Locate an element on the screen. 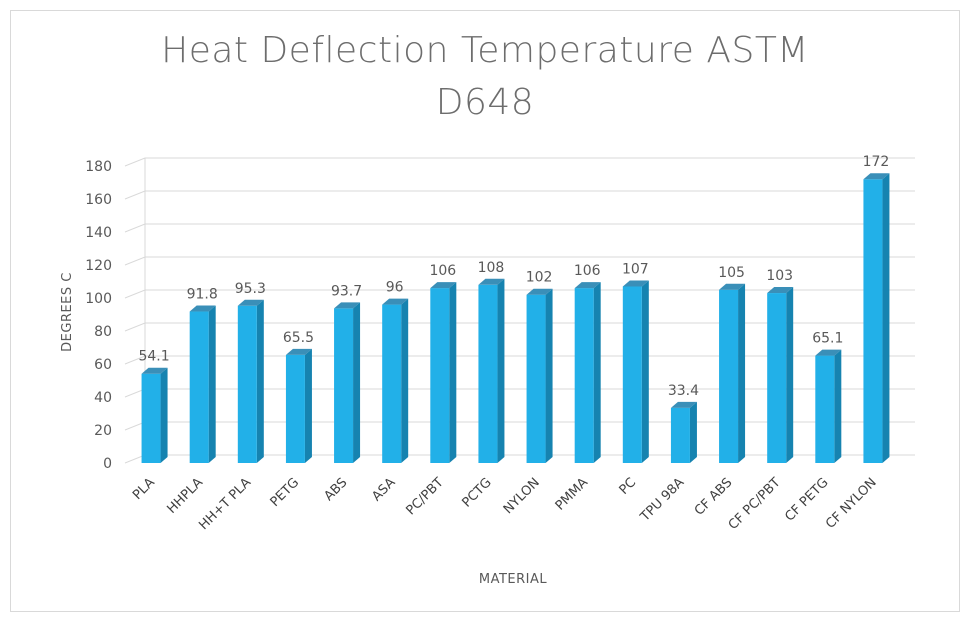 The image size is (970, 630). data-label: 93.7 is located at coordinates (346, 291).